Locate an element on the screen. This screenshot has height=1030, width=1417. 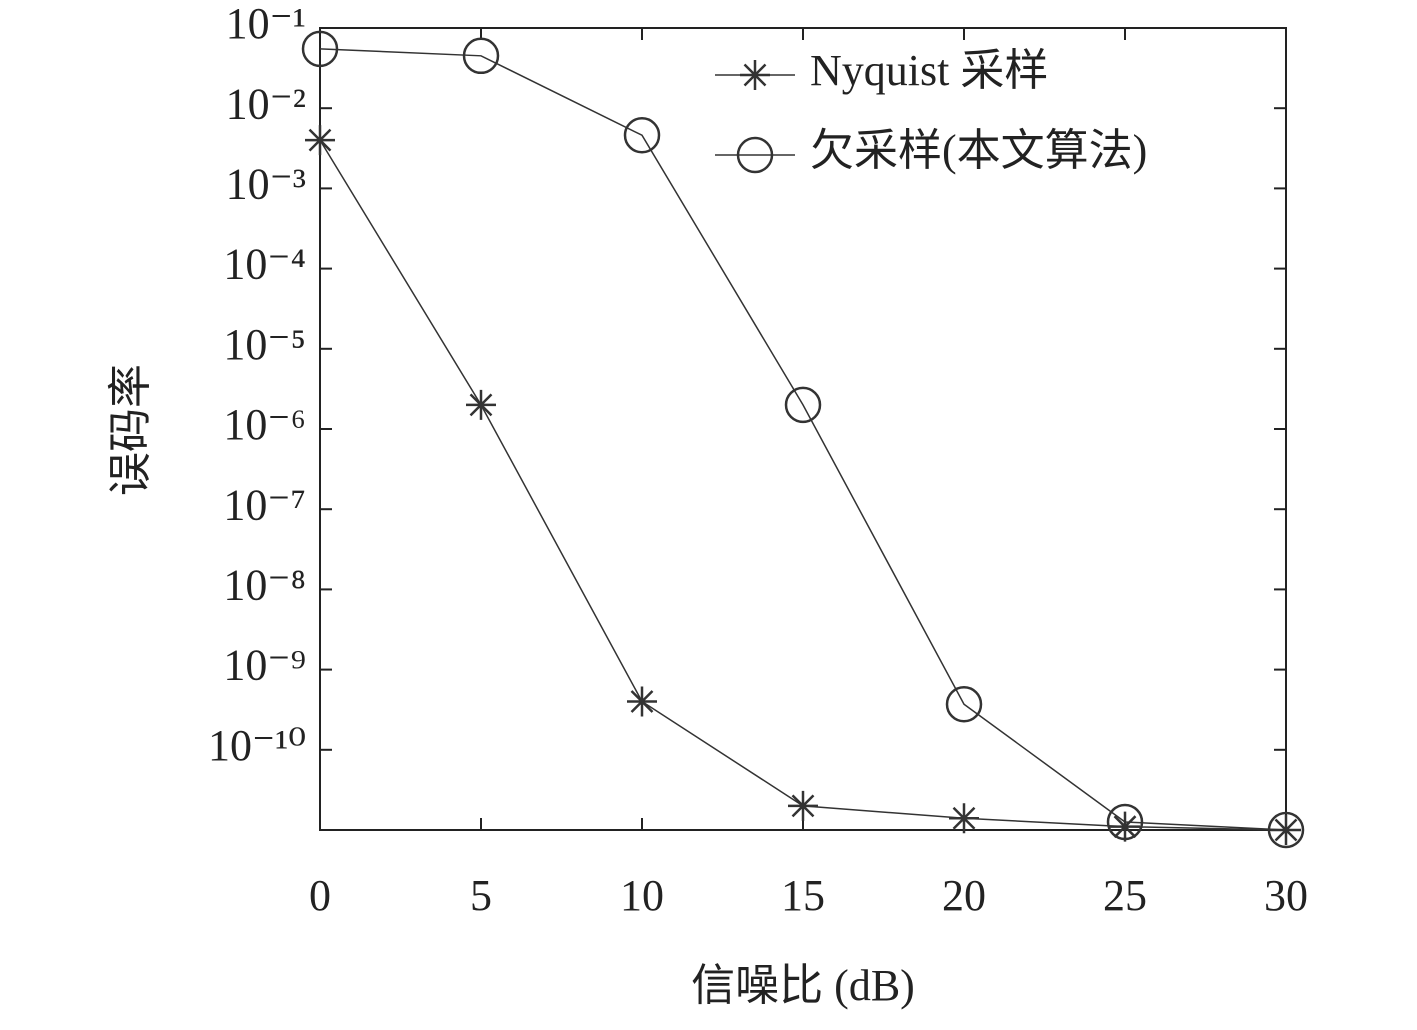
y-tick-label: 10⁻⁹ is located at coordinates (264, 665).